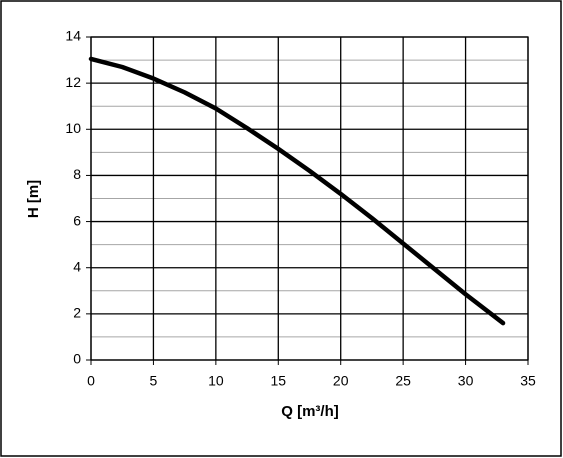 This screenshot has width=563, height=458. Describe the element at coordinates (278, 381) in the screenshot. I see `x-tick-label: 15` at that location.